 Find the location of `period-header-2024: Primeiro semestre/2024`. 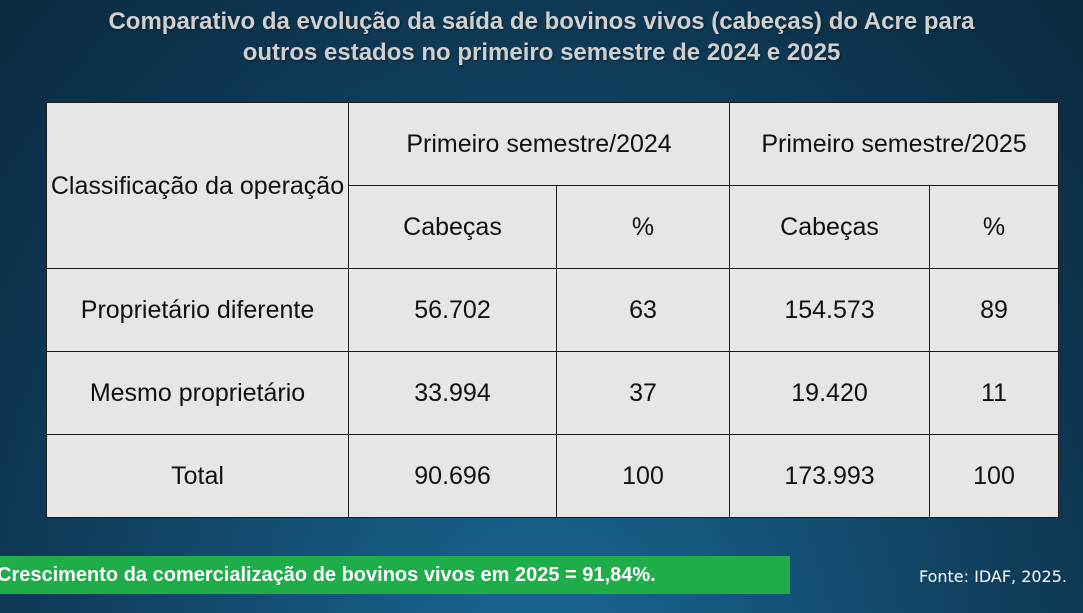

period-header-2024: Primeiro semestre/2024 is located at coordinates (539, 144).